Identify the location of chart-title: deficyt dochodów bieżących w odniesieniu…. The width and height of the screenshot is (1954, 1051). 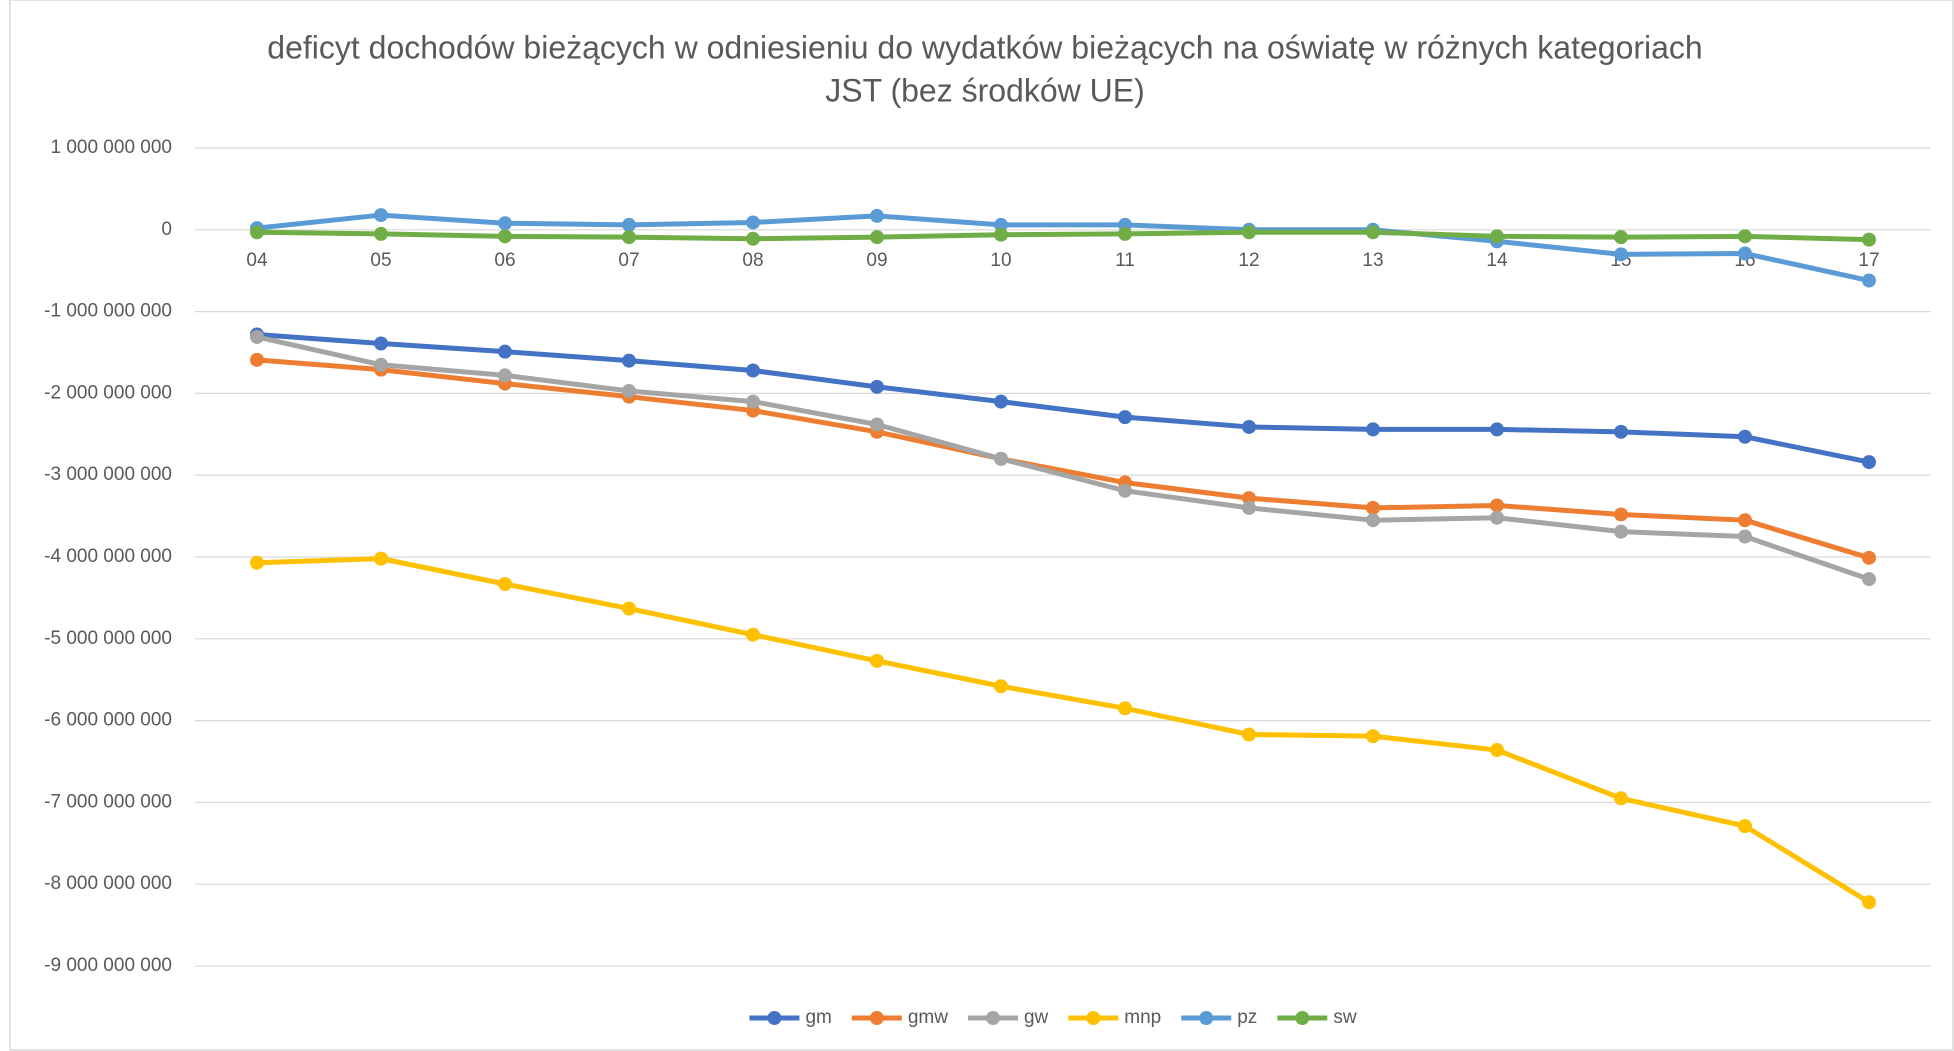
(984, 47).